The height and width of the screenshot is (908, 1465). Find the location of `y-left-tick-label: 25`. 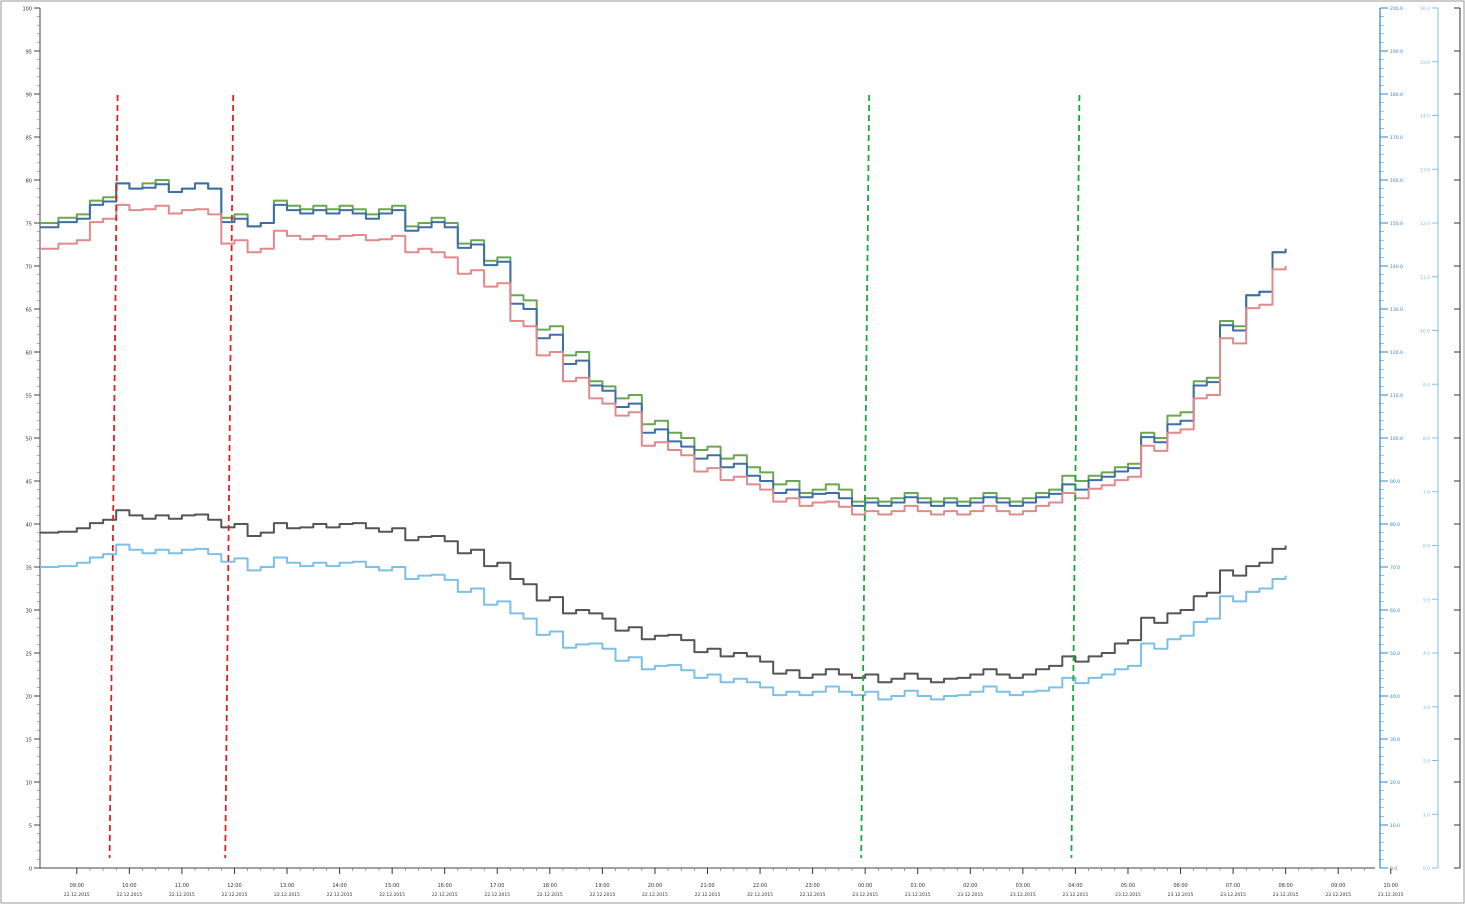

y-left-tick-label: 25 is located at coordinates (29, 655).